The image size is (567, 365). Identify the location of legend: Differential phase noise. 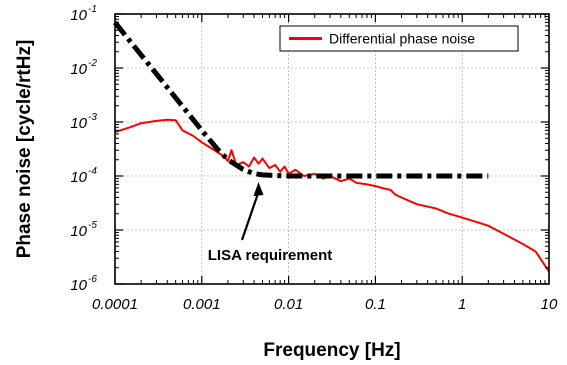
(399, 38).